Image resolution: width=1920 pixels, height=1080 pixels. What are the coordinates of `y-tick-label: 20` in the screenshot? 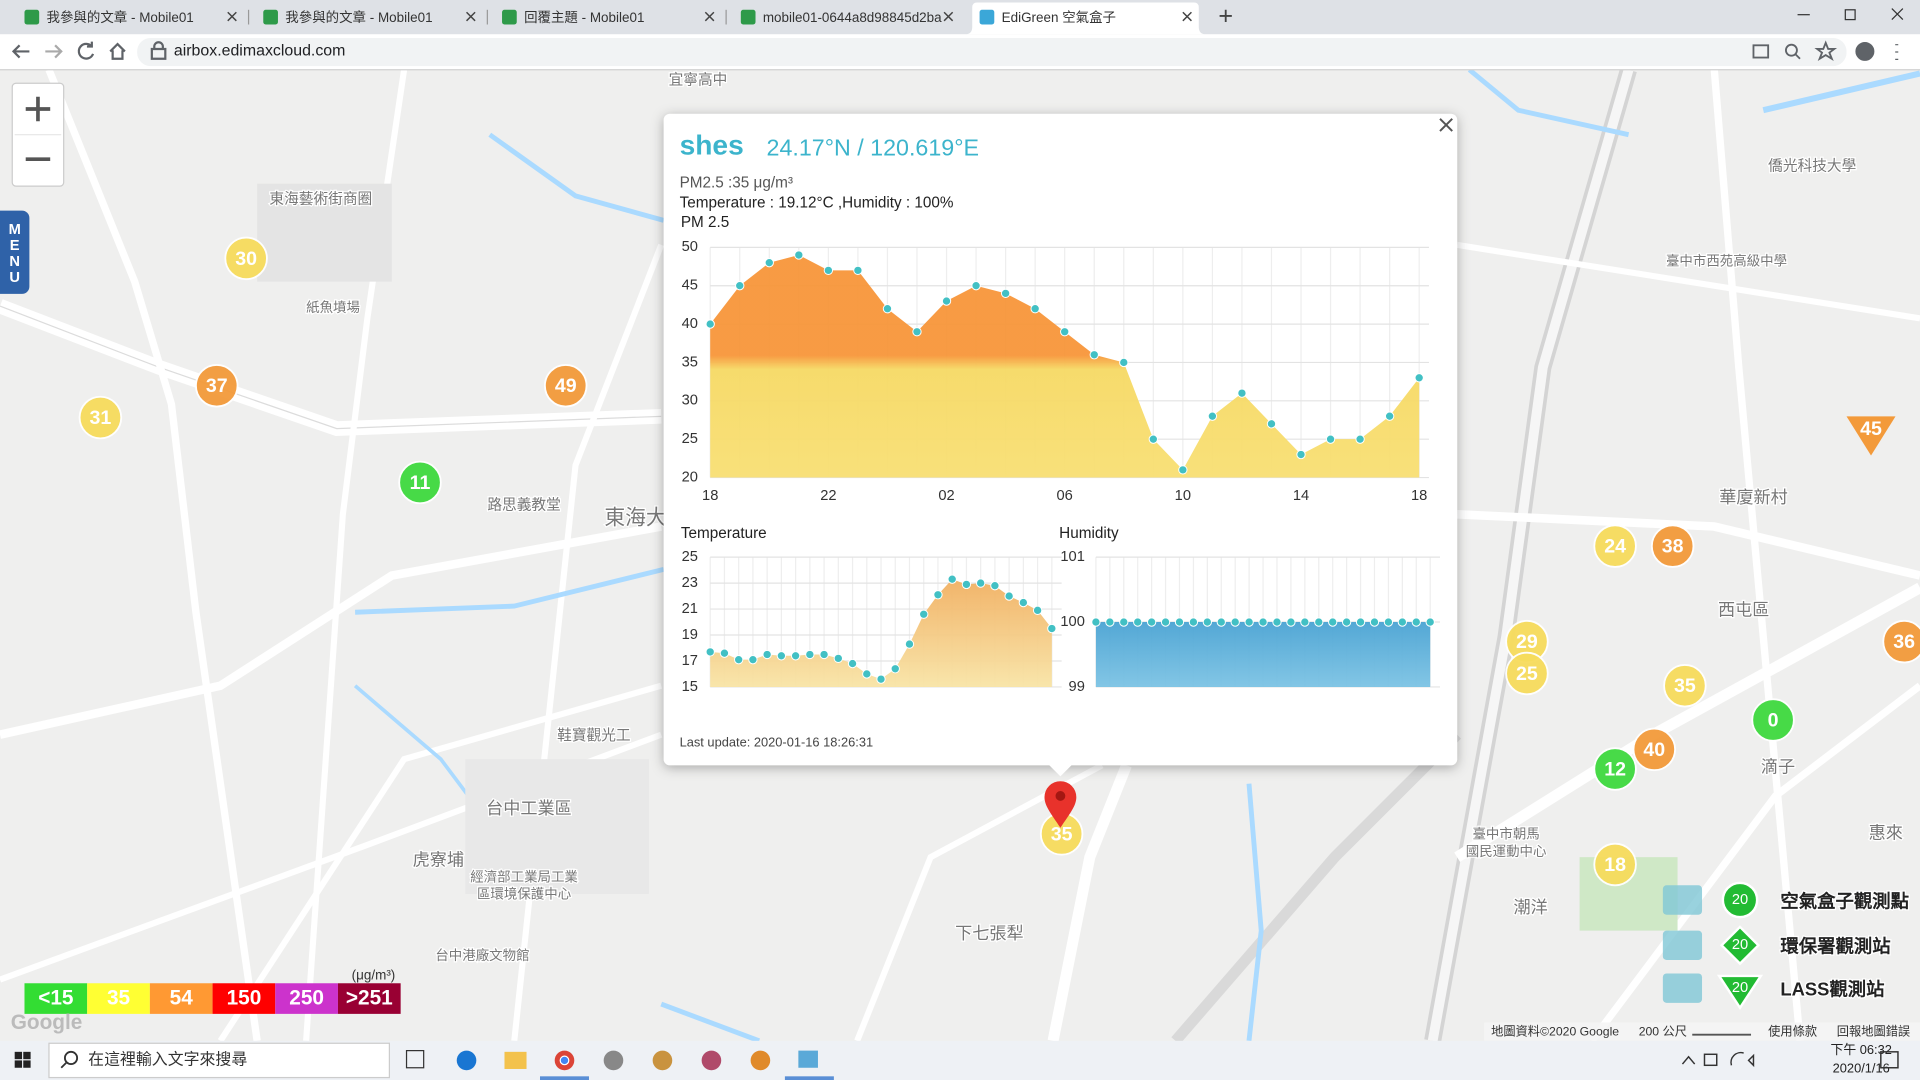 It's located at (690, 477).